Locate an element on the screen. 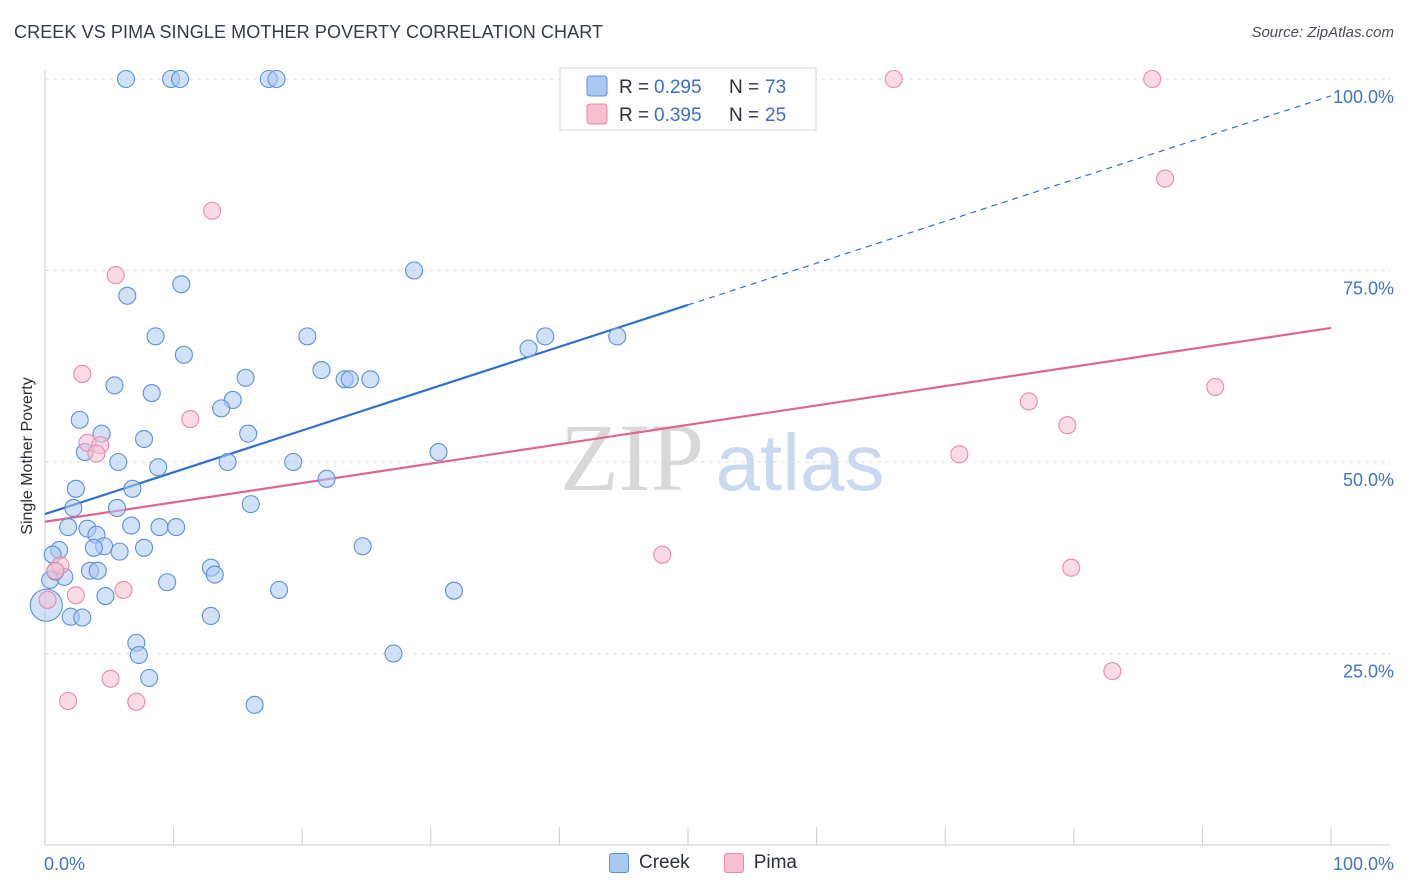  watermark: ZIP atlas is located at coordinates (722, 457).